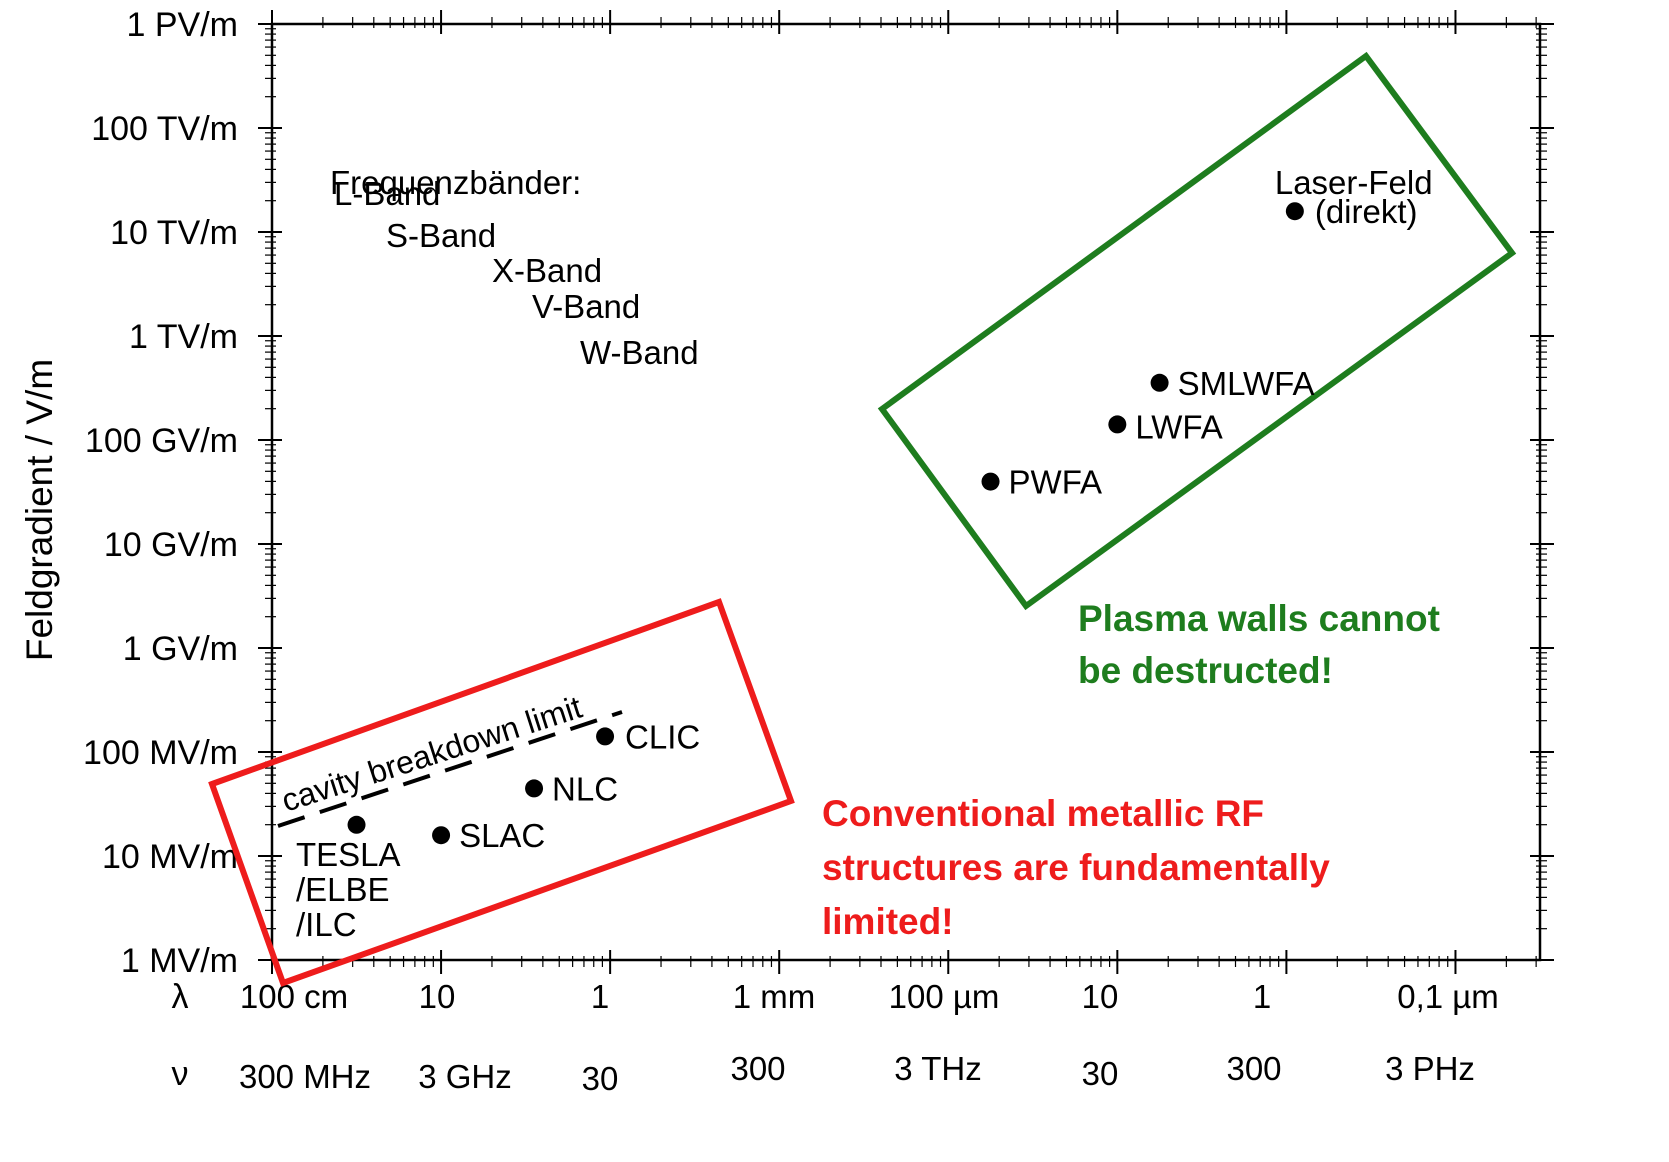 The image size is (1669, 1162). What do you see at coordinates (547, 270) in the screenshot?
I see `band-label: X-Band` at bounding box center [547, 270].